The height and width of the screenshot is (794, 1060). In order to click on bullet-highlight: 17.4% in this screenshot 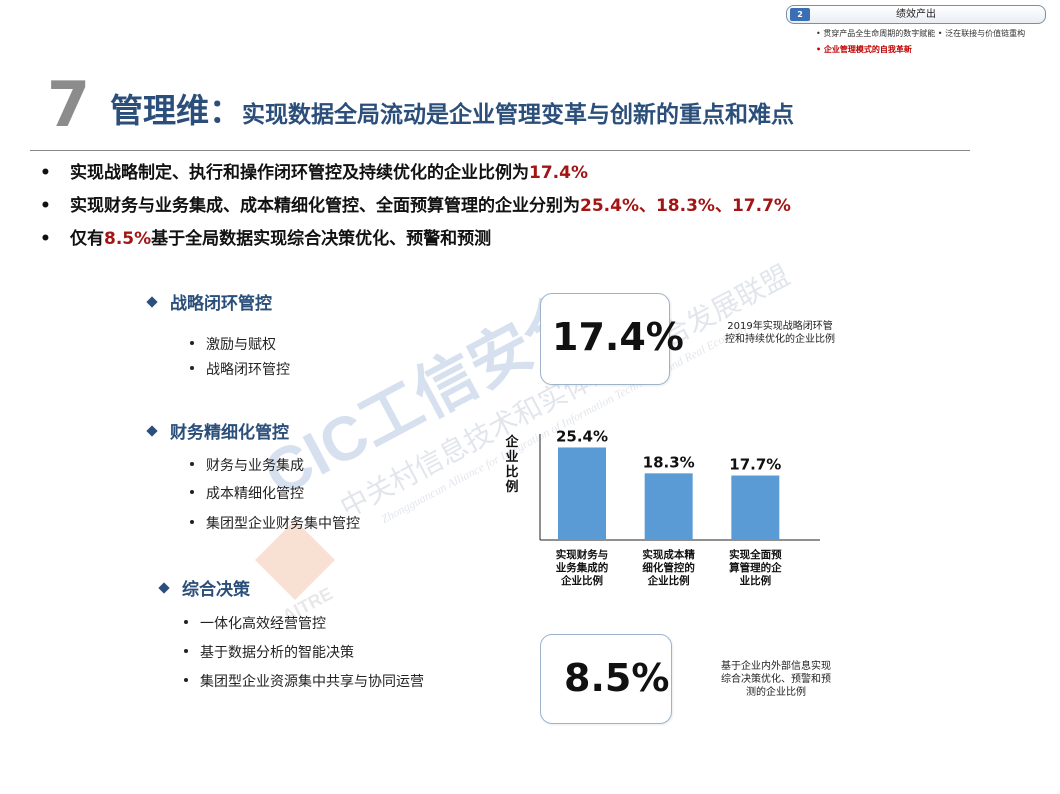, I will do `click(558, 173)`.